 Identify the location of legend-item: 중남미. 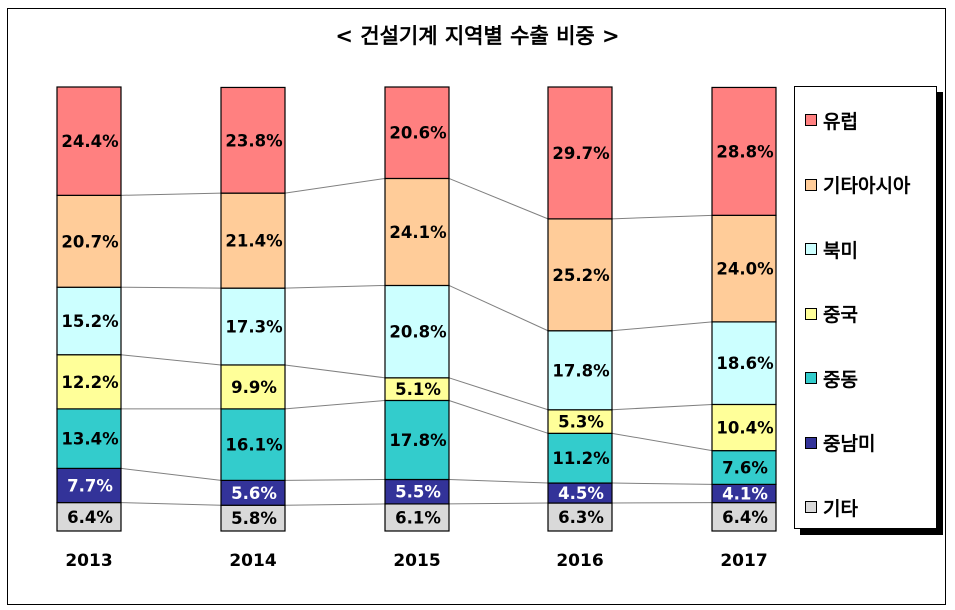
(840, 443).